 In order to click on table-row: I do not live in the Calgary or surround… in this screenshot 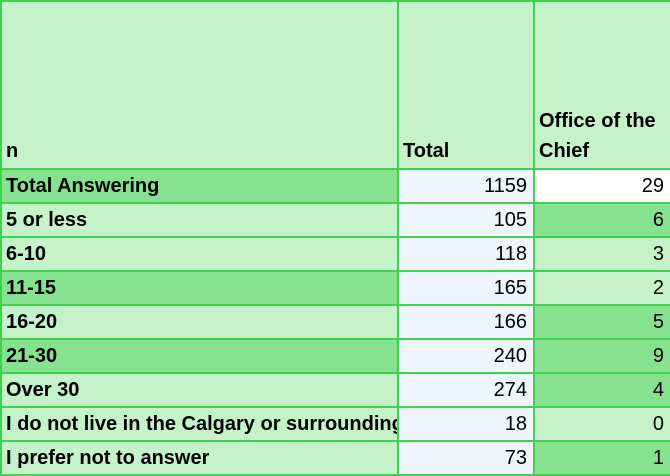, I will do `click(335, 424)`.